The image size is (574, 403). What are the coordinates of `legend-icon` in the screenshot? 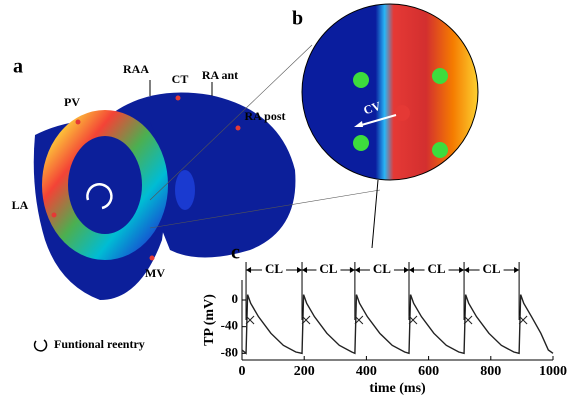 It's located at (40, 345).